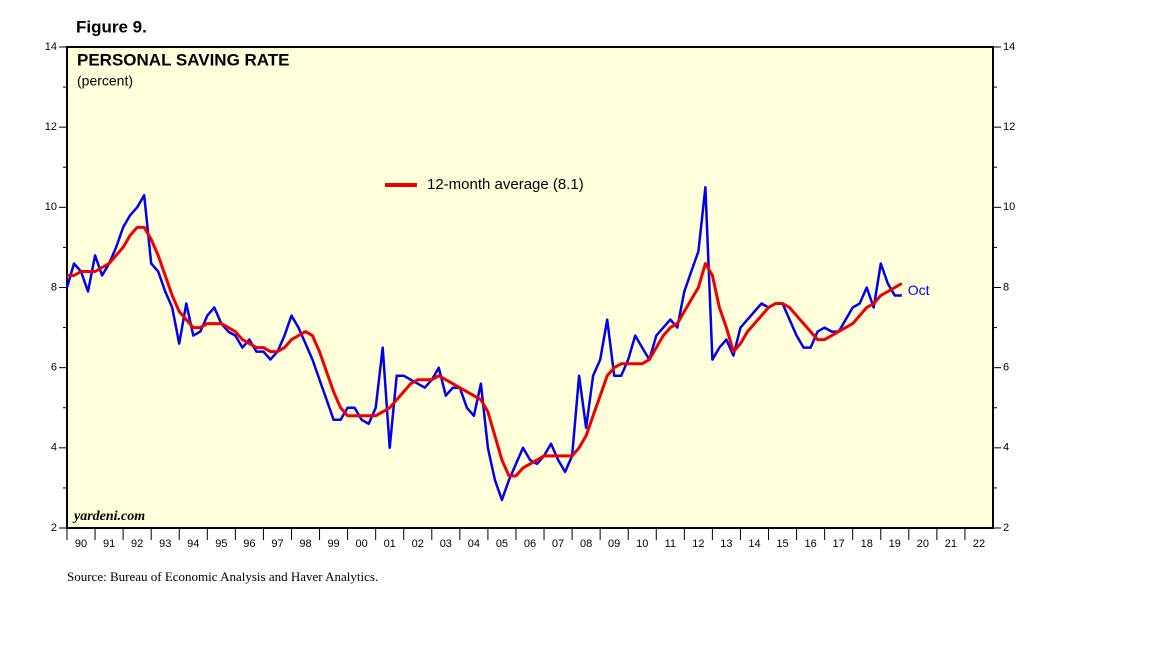  Describe the element at coordinates (81, 544) in the screenshot. I see `x-tick-label: 90` at that location.